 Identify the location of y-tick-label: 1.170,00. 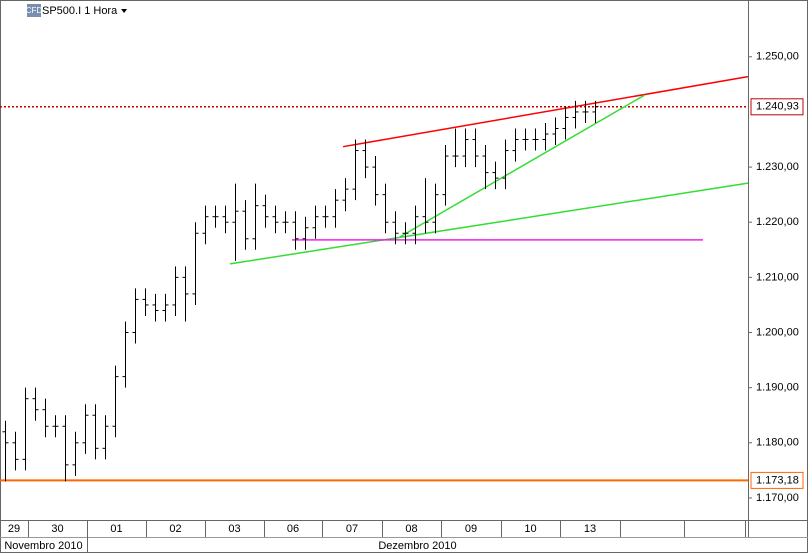
(777, 498).